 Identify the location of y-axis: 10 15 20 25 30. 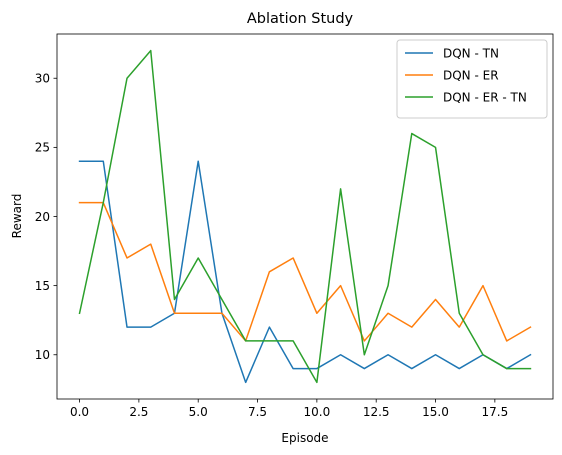
(46, 217).